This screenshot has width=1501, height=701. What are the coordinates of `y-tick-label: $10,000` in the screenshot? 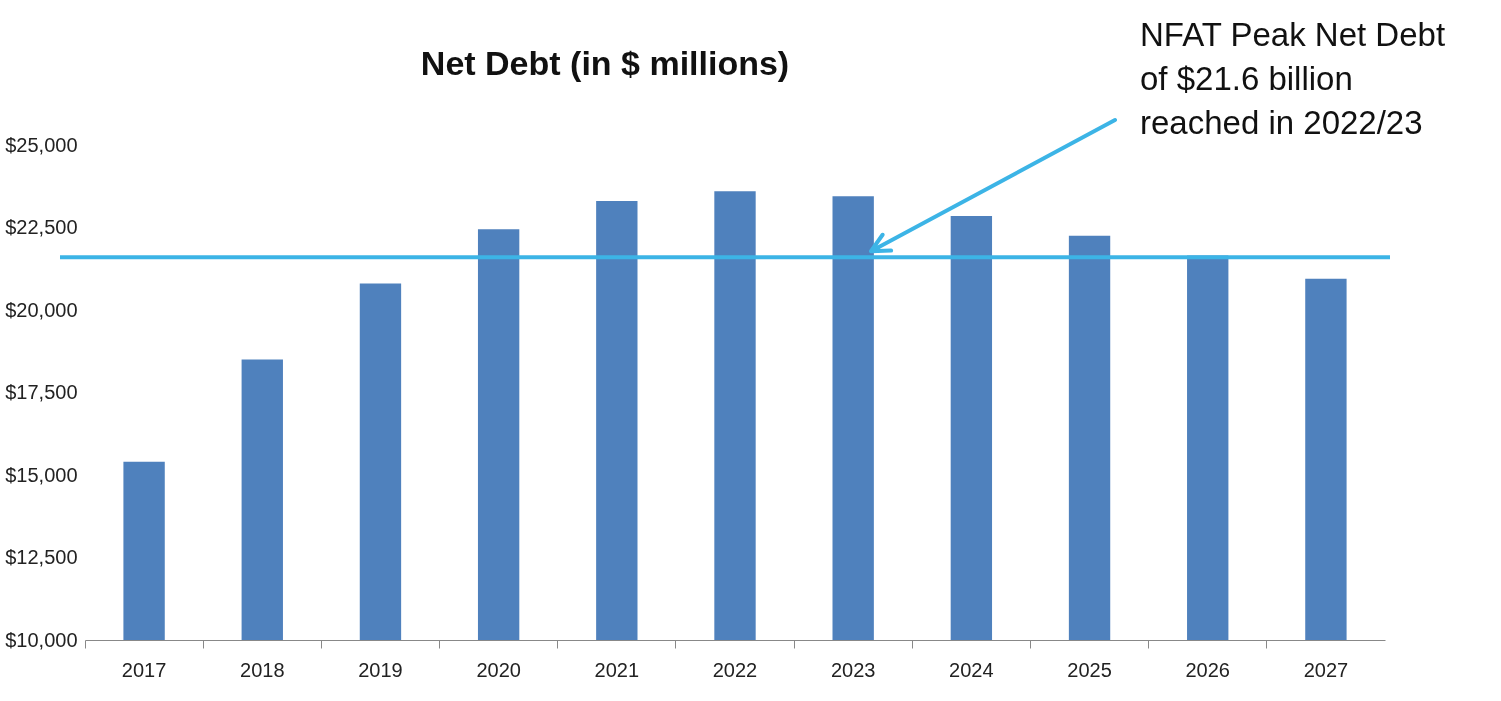 It's located at (41, 639).